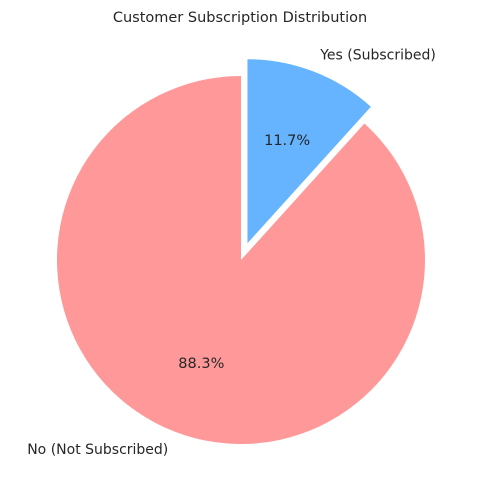 The image size is (481, 502). Describe the element at coordinates (97, 450) in the screenshot. I see `slice-label-no: No (Not Subscribed)` at that location.